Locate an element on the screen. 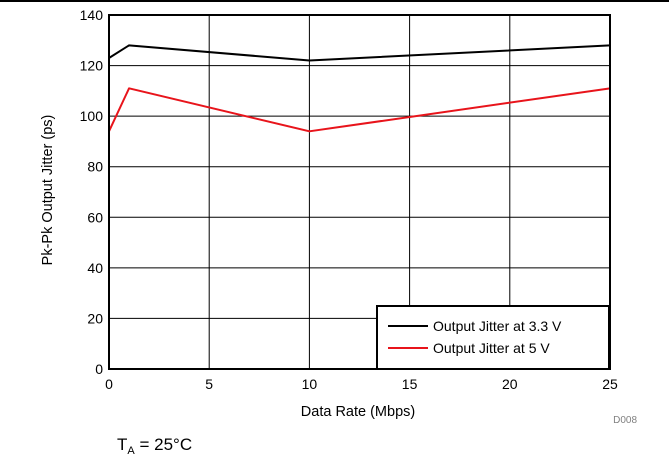  x-tick-label: 15 is located at coordinates (410, 384).